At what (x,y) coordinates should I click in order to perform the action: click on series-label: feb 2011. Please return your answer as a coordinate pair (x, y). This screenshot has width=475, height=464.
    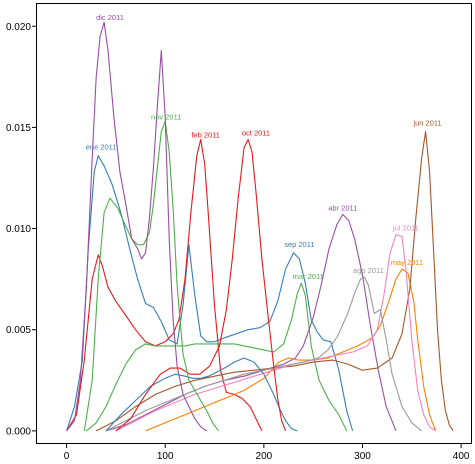
    Looking at the image, I should click on (205, 135).